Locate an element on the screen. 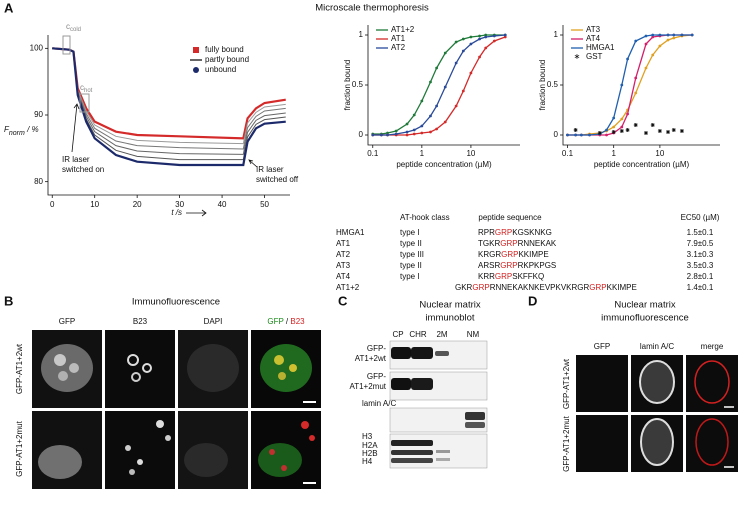  x-tick-label: 1 is located at coordinates (422, 153).